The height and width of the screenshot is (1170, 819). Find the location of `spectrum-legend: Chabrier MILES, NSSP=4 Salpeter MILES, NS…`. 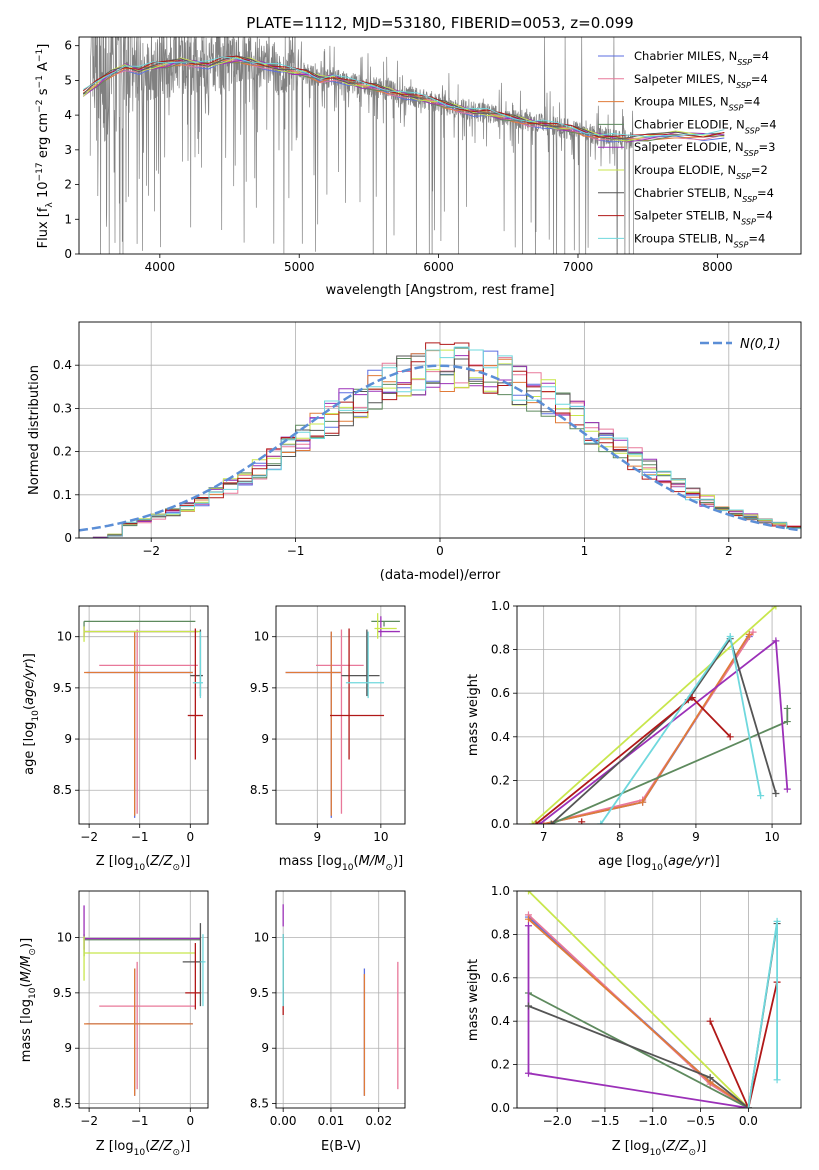

spectrum-legend: Chabrier MILES, NSSP=4 Salpeter MILES, NS… is located at coordinates (687, 149).